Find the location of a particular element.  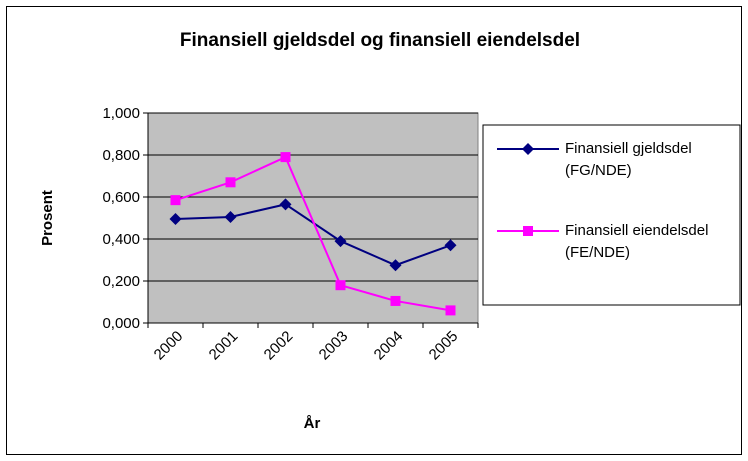

legend-label-box: Finansiell gjeldsdel (FG/NDE) is located at coordinates (628, 159).